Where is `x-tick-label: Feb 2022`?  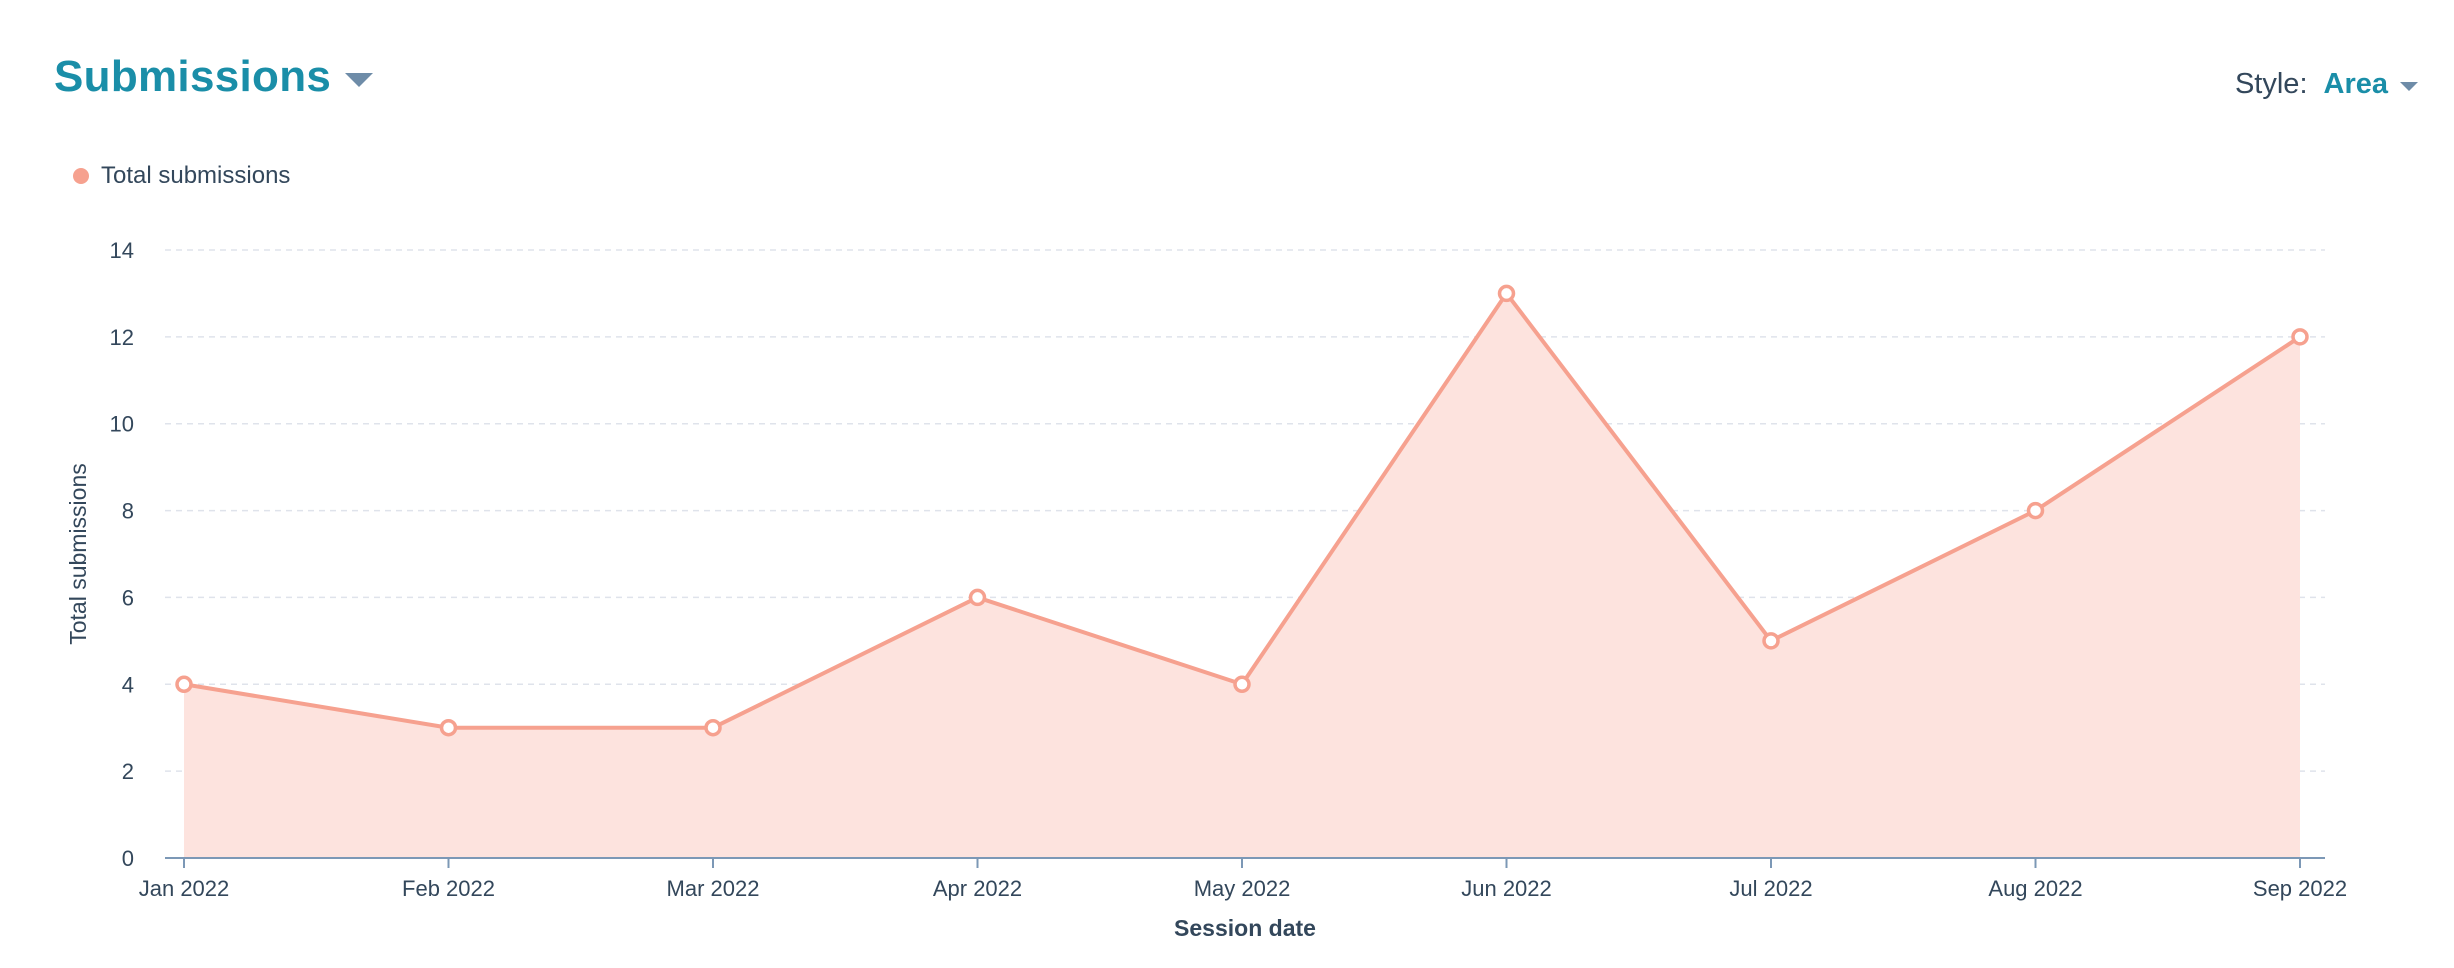 x-tick-label: Feb 2022 is located at coordinates (448, 888).